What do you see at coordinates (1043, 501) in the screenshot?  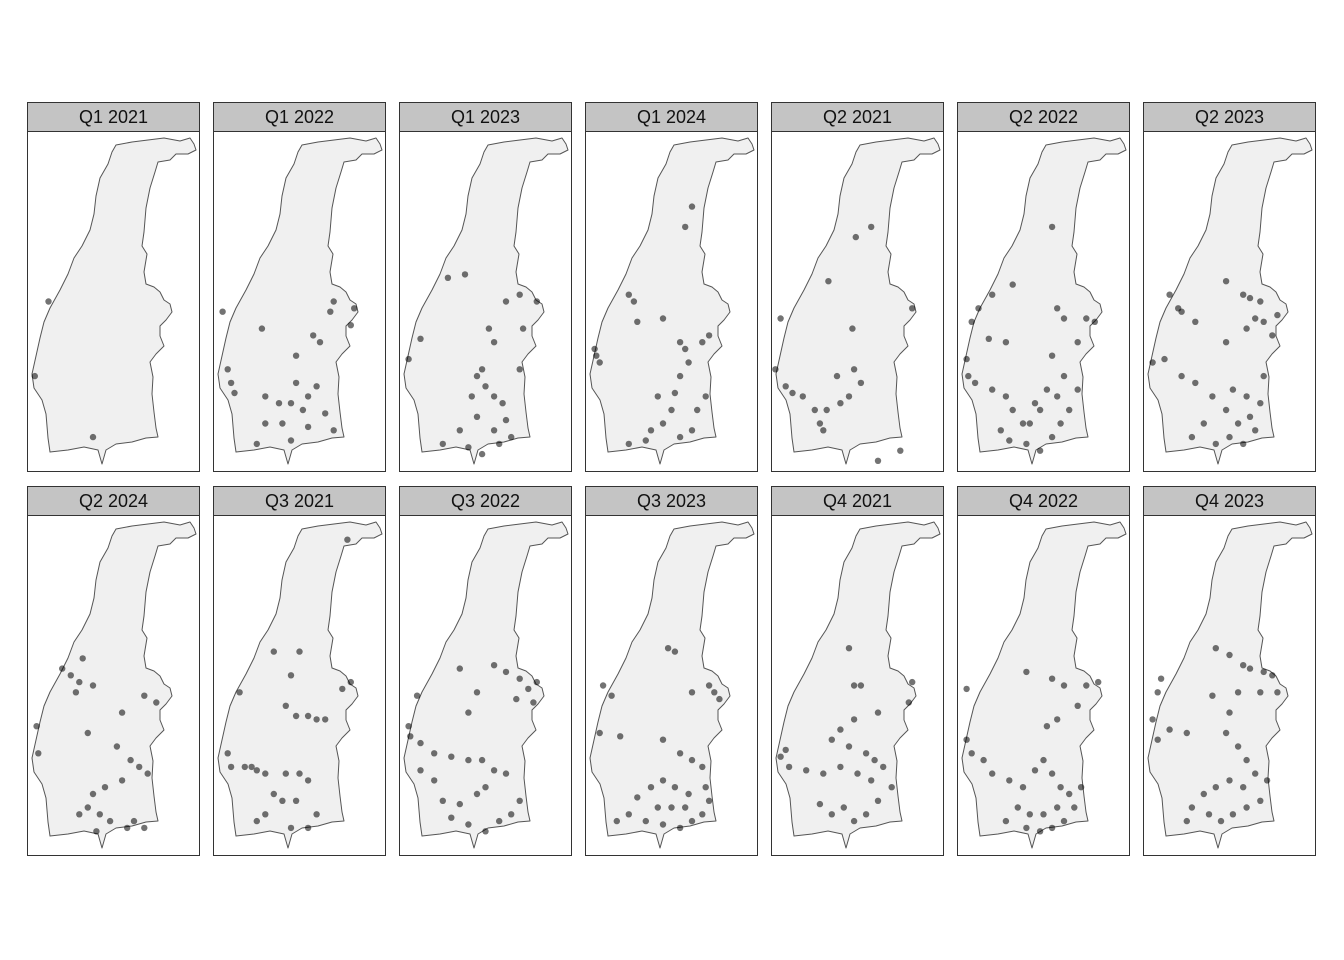 I see `facet-strip: Q4 2022` at bounding box center [1043, 501].